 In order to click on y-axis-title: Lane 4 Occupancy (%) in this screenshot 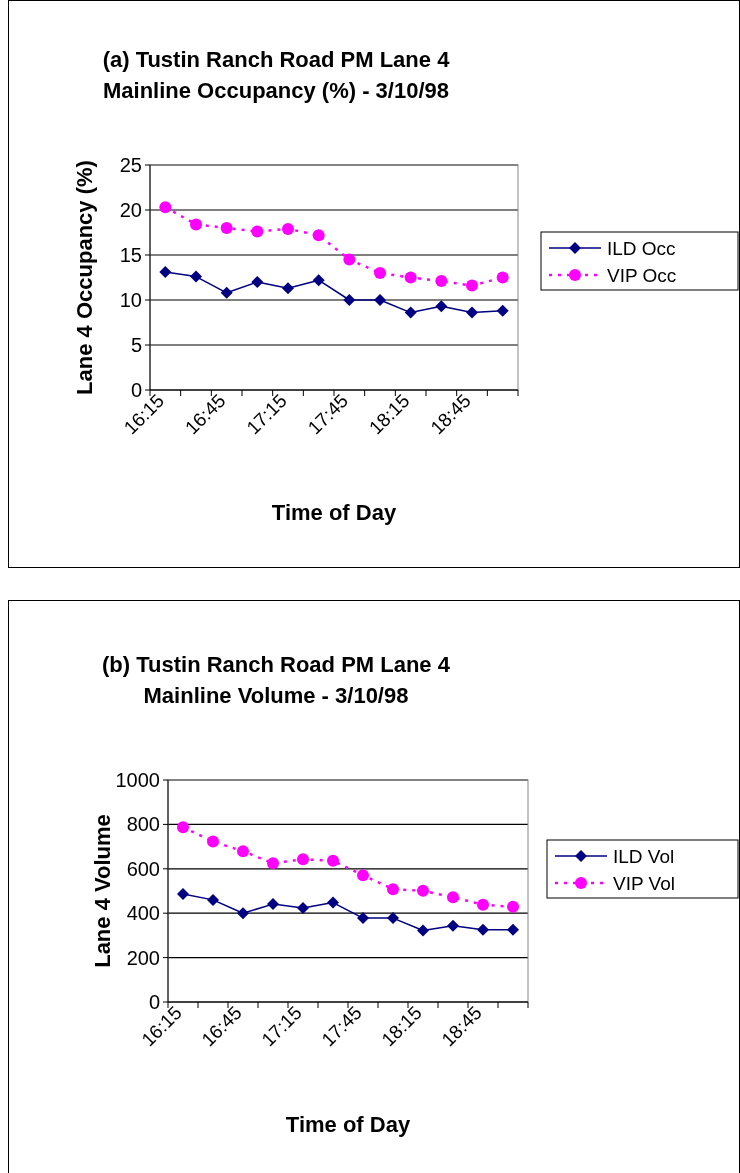, I will do `click(84, 277)`.